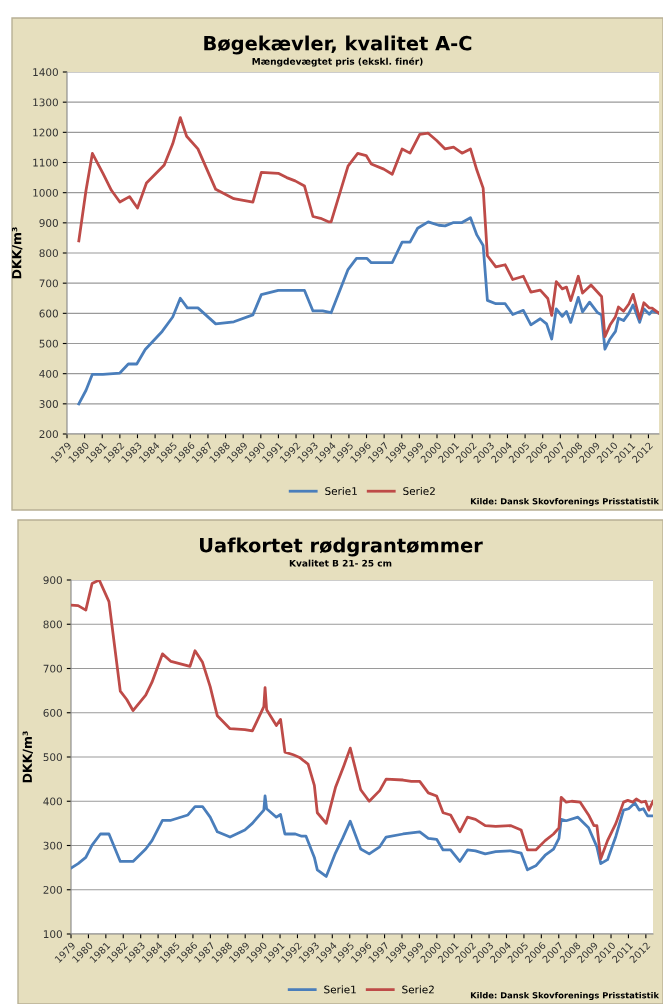 This screenshot has width=663, height=1004. What do you see at coordinates (52, 934) in the screenshot?
I see `y-tick-label: 100` at bounding box center [52, 934].